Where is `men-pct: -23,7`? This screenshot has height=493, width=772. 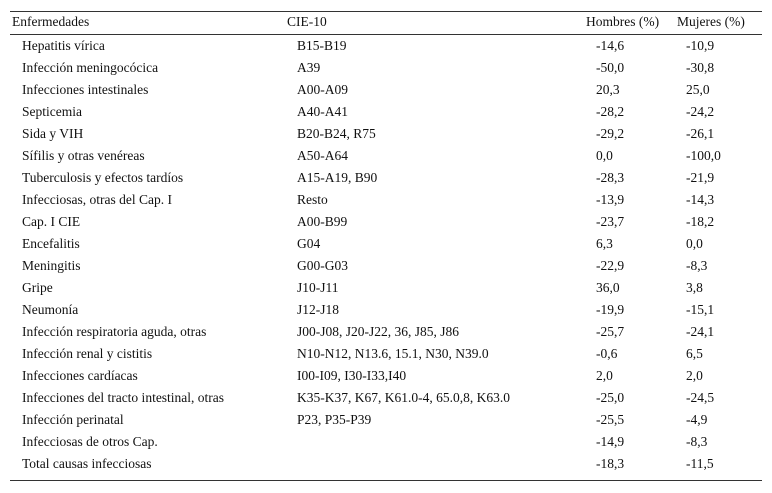
men-pct: -23,7 is located at coordinates (610, 221).